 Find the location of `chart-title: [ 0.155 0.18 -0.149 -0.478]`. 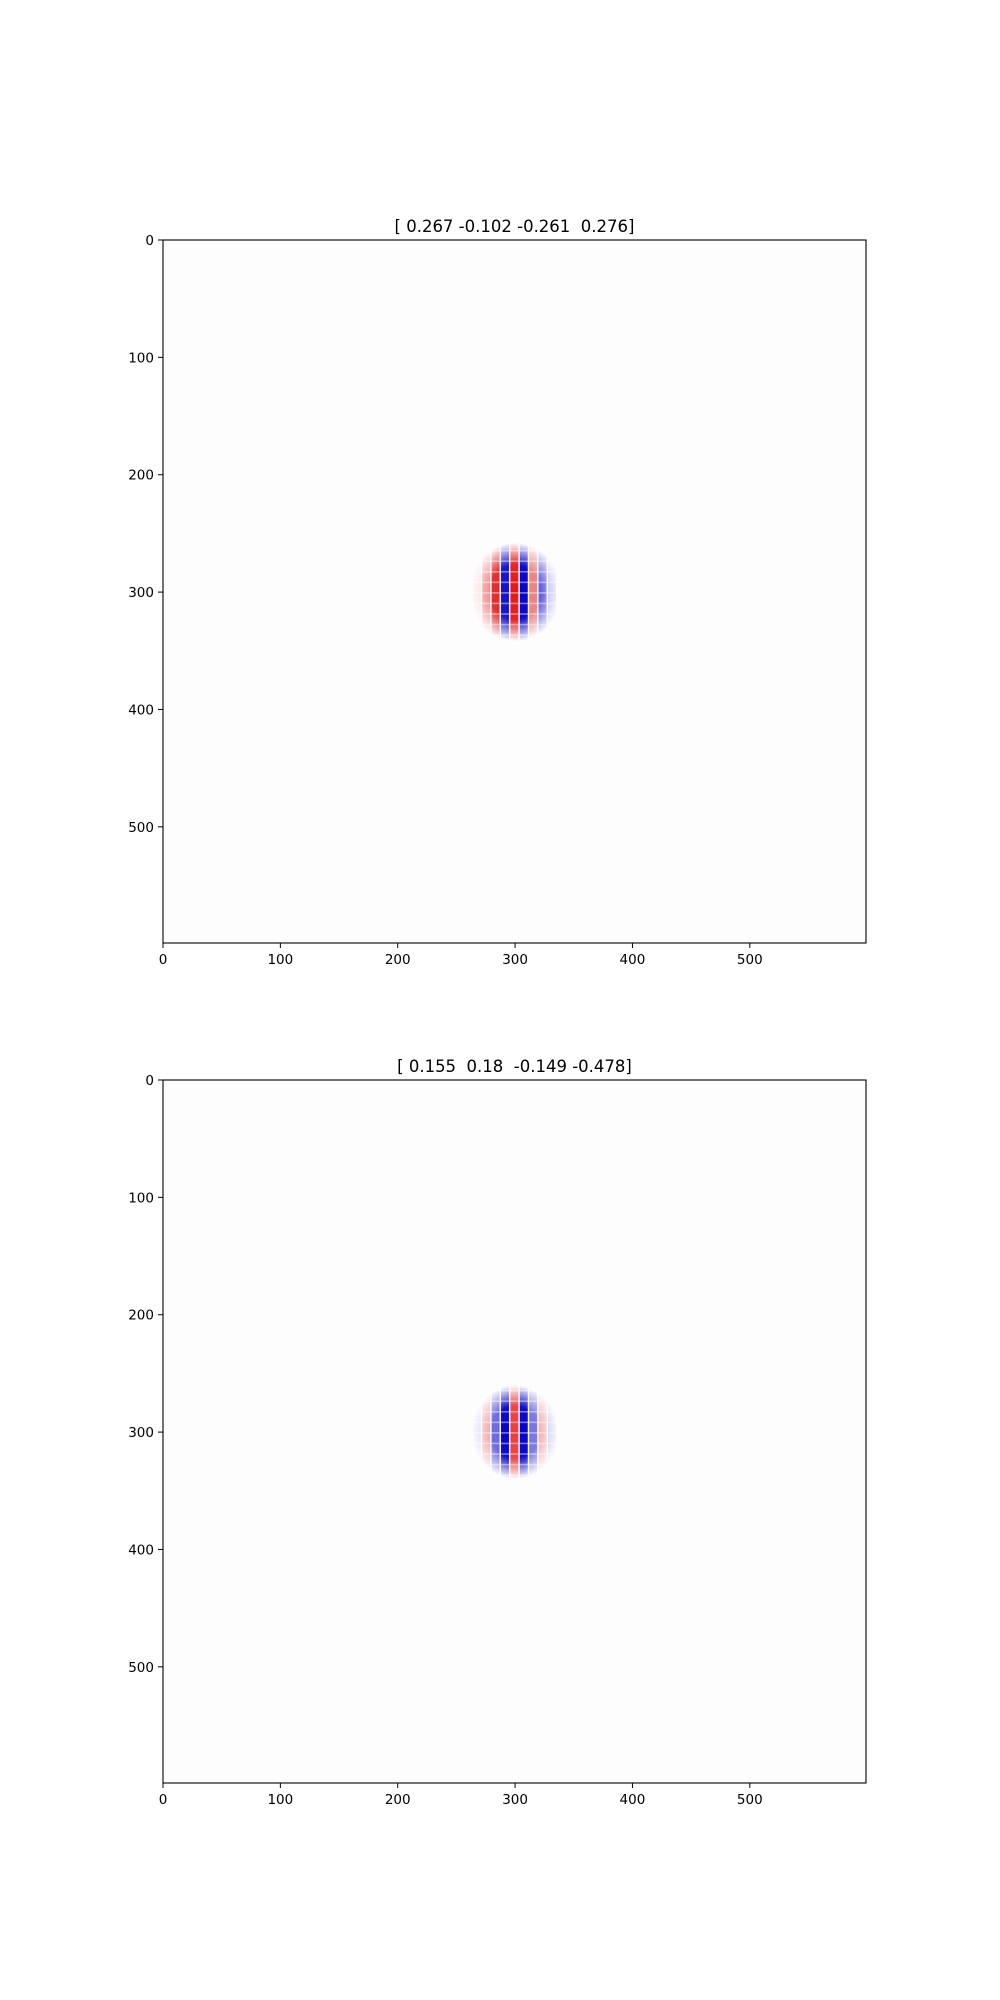

chart-title: [ 0.155 0.18 -0.149 -0.478] is located at coordinates (514, 1066).